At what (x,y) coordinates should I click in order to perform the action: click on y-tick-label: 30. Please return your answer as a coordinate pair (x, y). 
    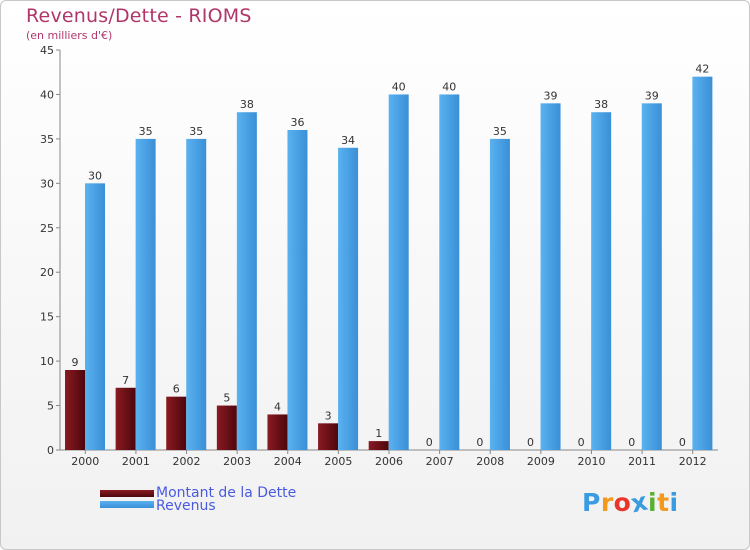
    Looking at the image, I should click on (47, 183).